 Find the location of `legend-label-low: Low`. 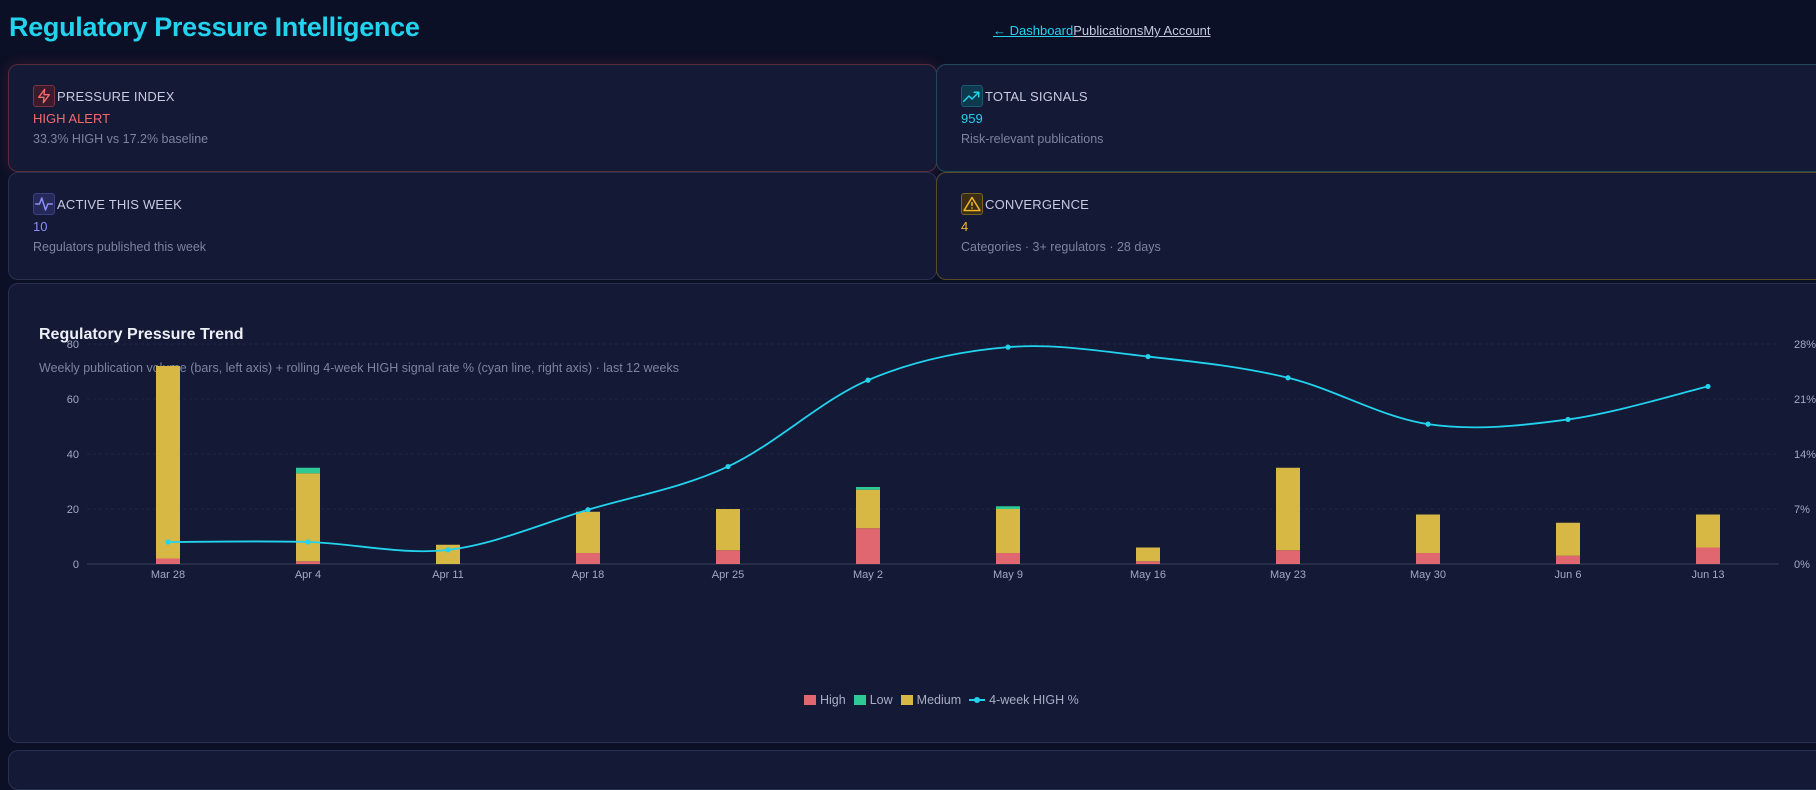

legend-label-low: Low is located at coordinates (881, 700).